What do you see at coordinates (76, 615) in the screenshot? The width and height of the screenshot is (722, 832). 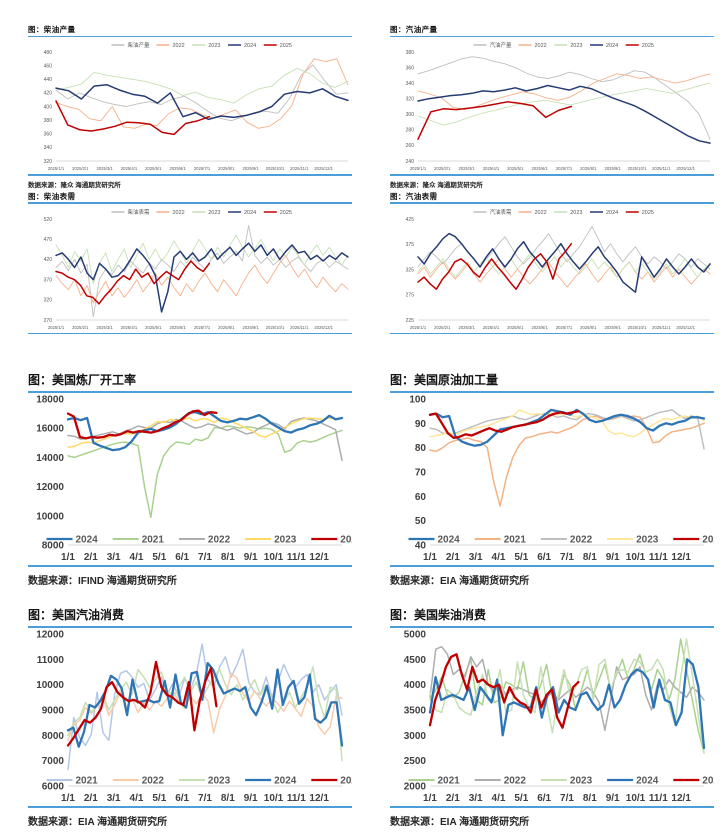 I see `figure-title: 图：美国汽油消费` at bounding box center [76, 615].